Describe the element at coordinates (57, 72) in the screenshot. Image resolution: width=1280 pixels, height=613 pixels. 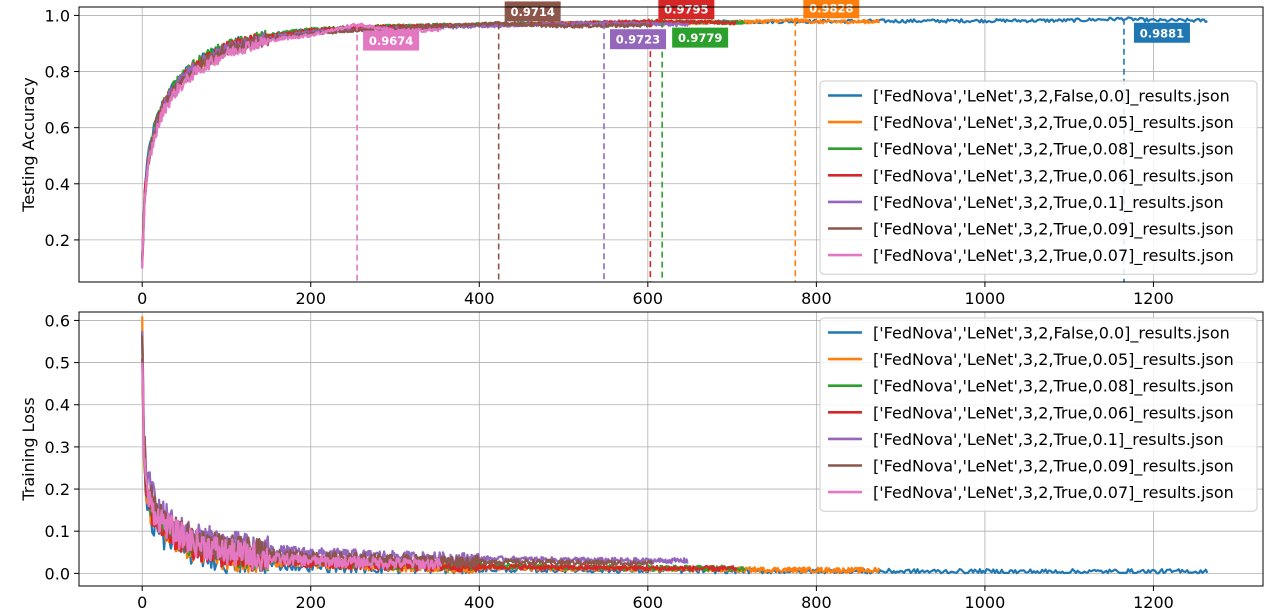
I see `y-tick-label: 0.8` at that location.